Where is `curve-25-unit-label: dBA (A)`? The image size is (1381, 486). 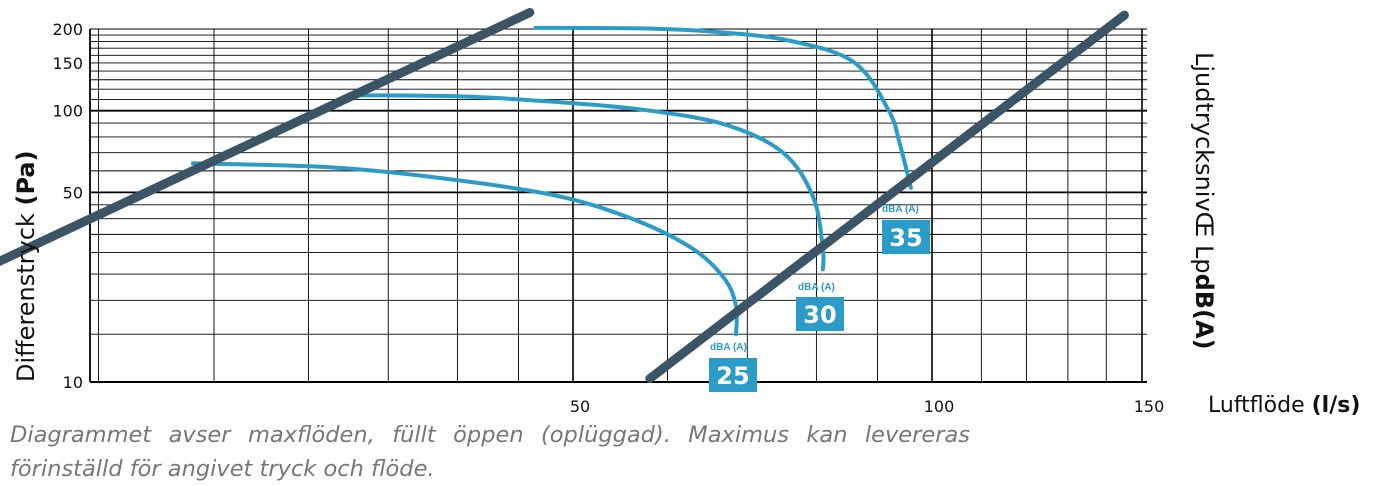 curve-25-unit-label: dBA (A) is located at coordinates (728, 347).